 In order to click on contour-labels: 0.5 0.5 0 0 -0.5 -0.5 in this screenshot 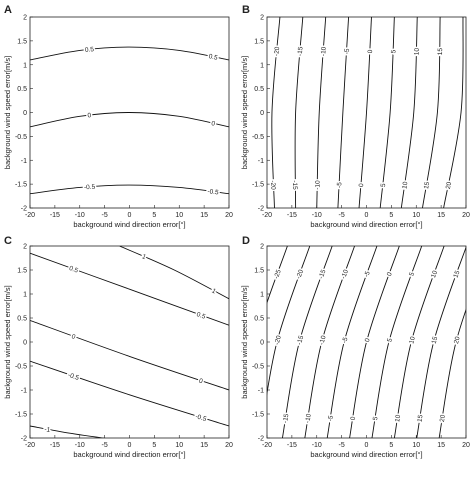, I will do `click(151, 122)`.